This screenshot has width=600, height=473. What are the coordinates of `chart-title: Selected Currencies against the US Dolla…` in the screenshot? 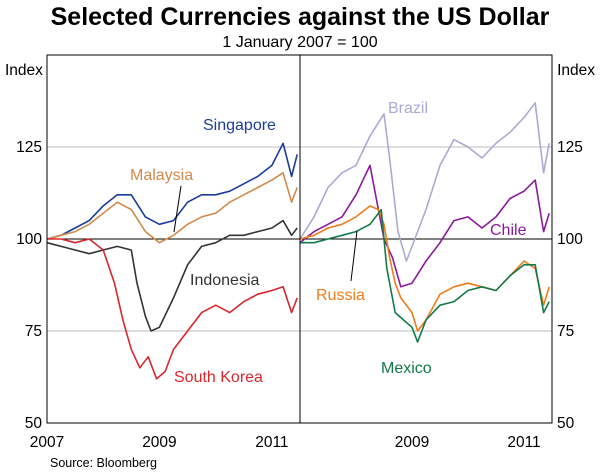 It's located at (300, 17).